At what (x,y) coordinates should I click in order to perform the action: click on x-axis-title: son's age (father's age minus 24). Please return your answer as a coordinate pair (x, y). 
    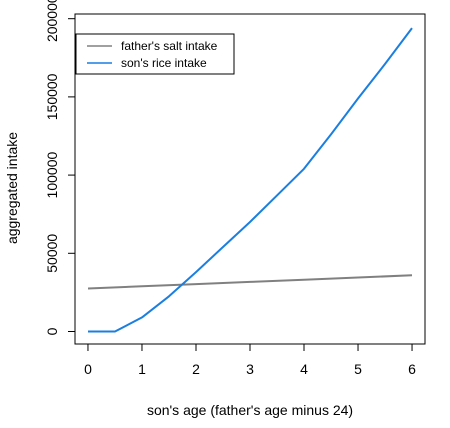
    Looking at the image, I should click on (250, 410).